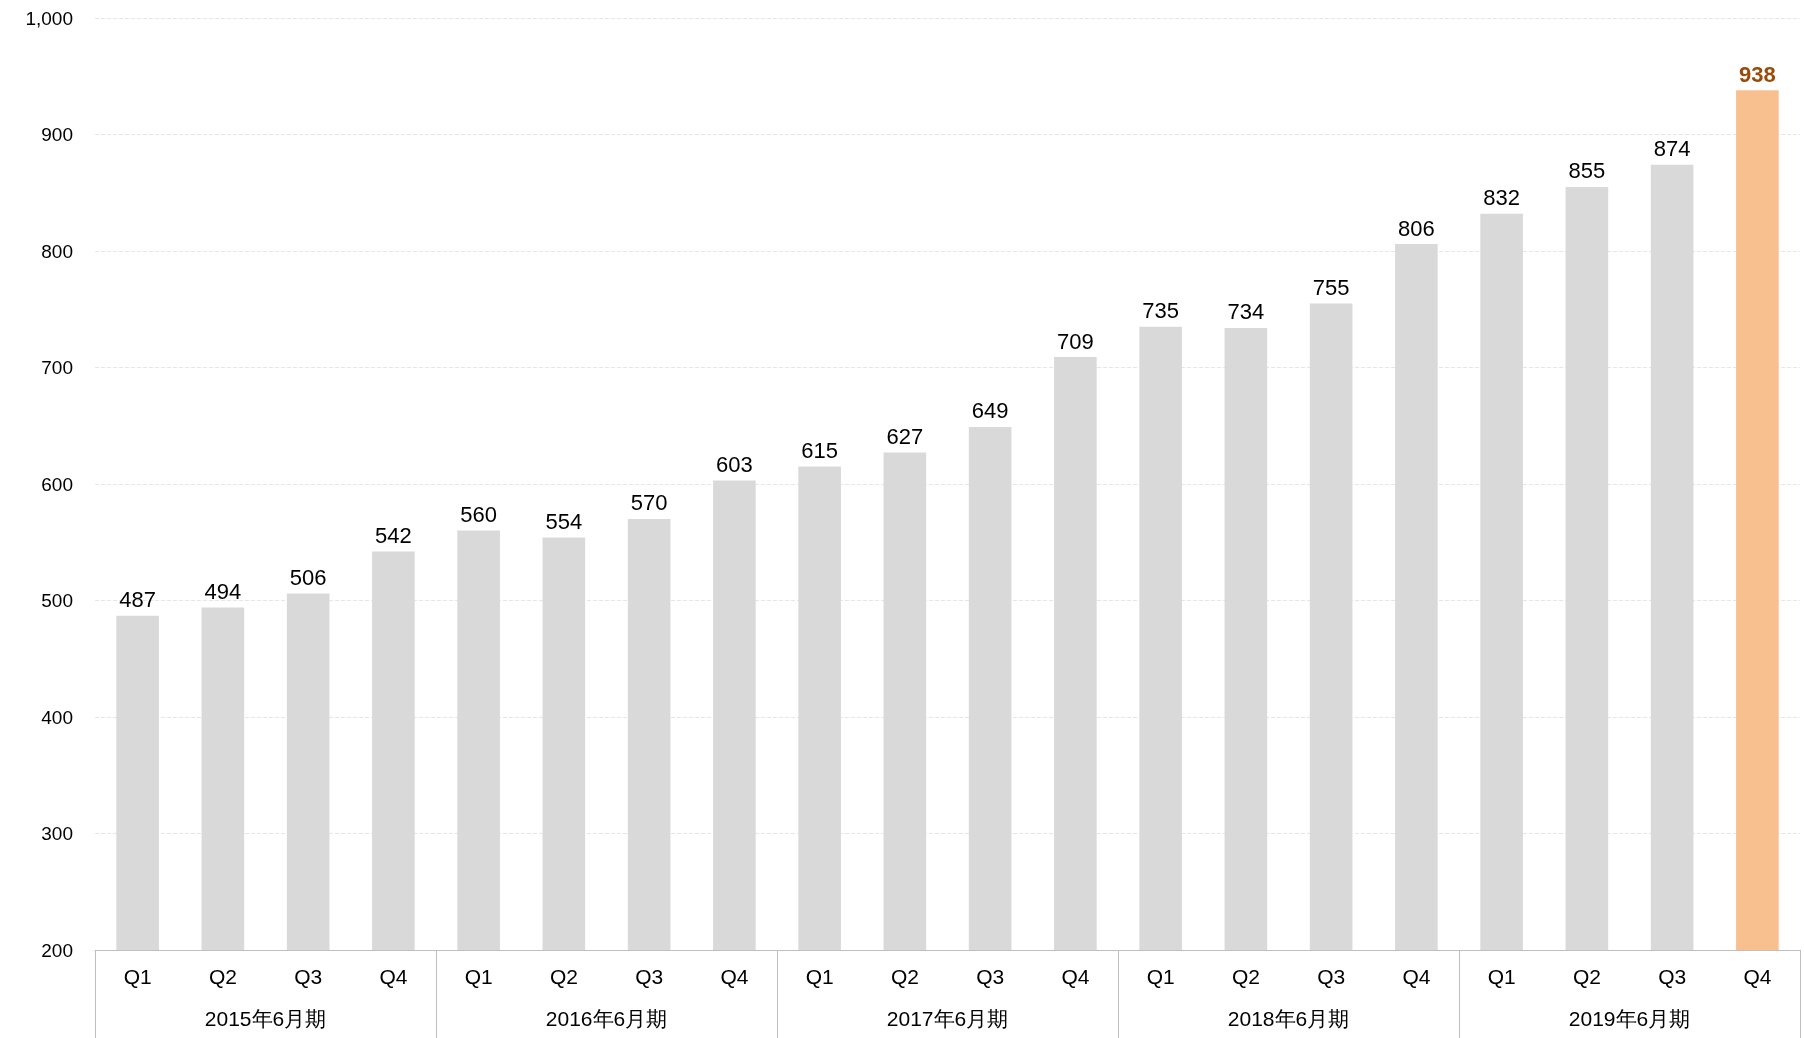 The image size is (1804, 1038). Describe the element at coordinates (393, 536) in the screenshot. I see `data-label: 542` at that location.